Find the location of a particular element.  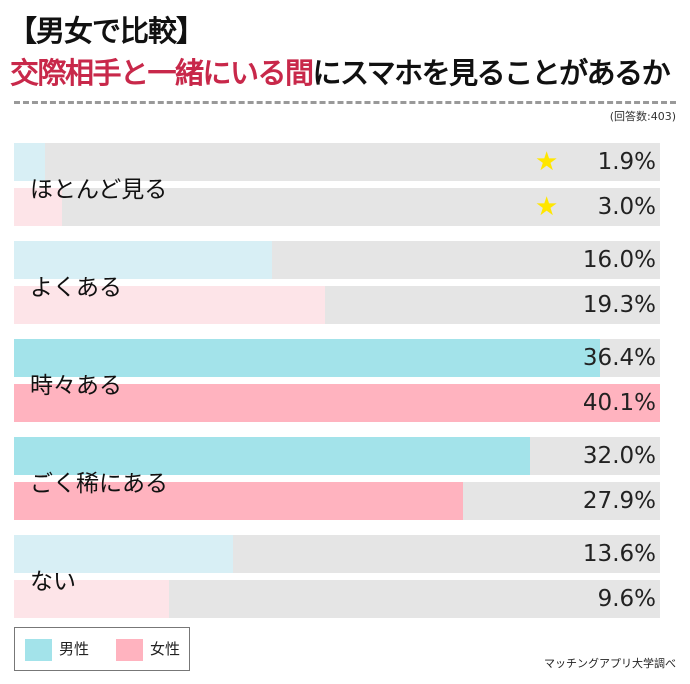

title-highlight: 交際相手と一緒にいる間 is located at coordinates (162, 73).